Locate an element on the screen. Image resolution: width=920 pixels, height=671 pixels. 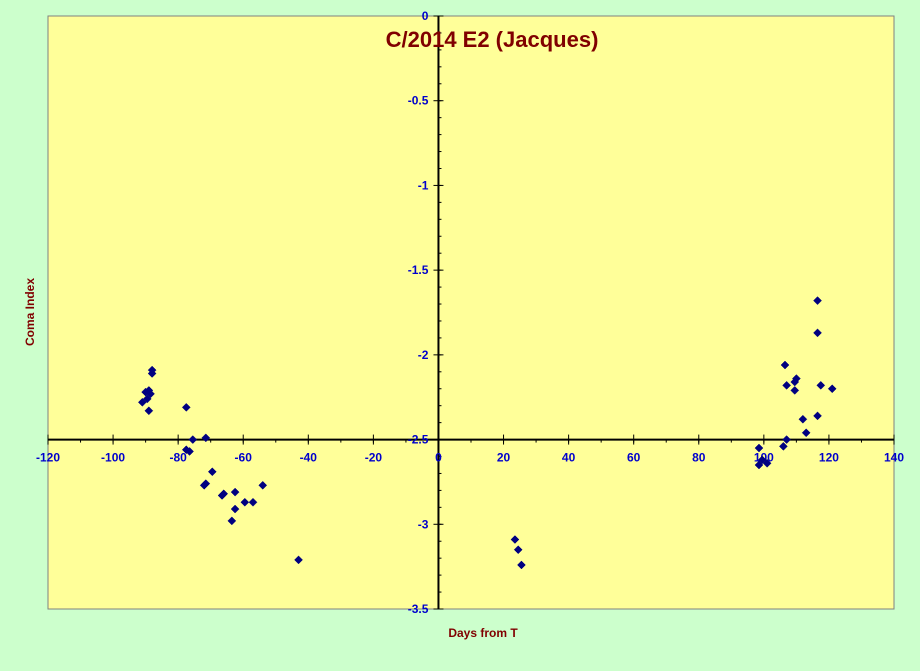
x-tick-label: 20 is located at coordinates (504, 458).